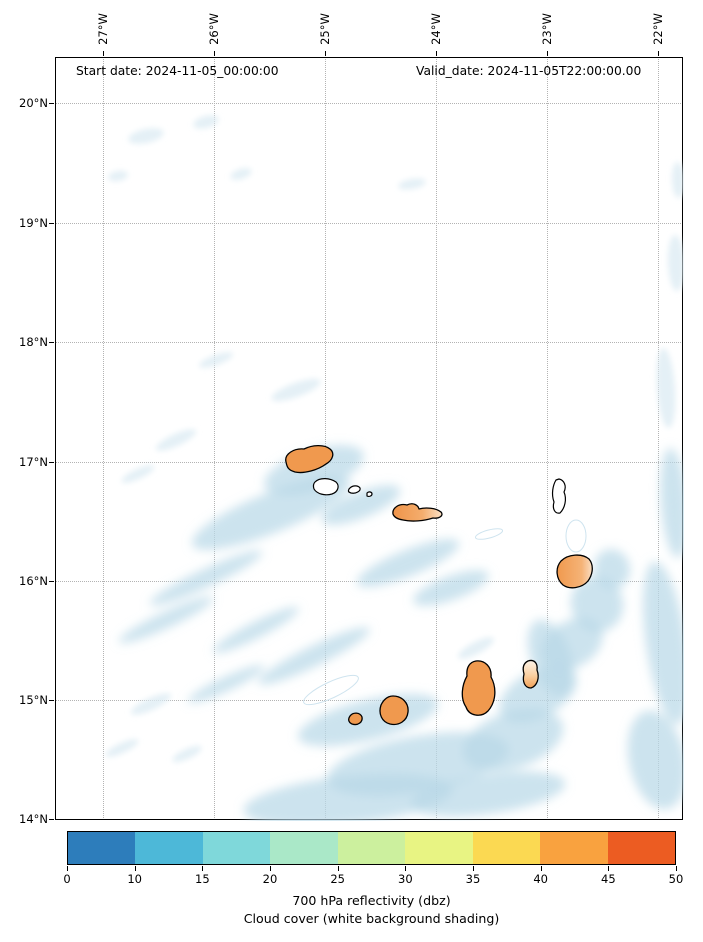 This screenshot has height=942, width=703. Describe the element at coordinates (369, 494) in the screenshot. I see `island-raso` at that location.